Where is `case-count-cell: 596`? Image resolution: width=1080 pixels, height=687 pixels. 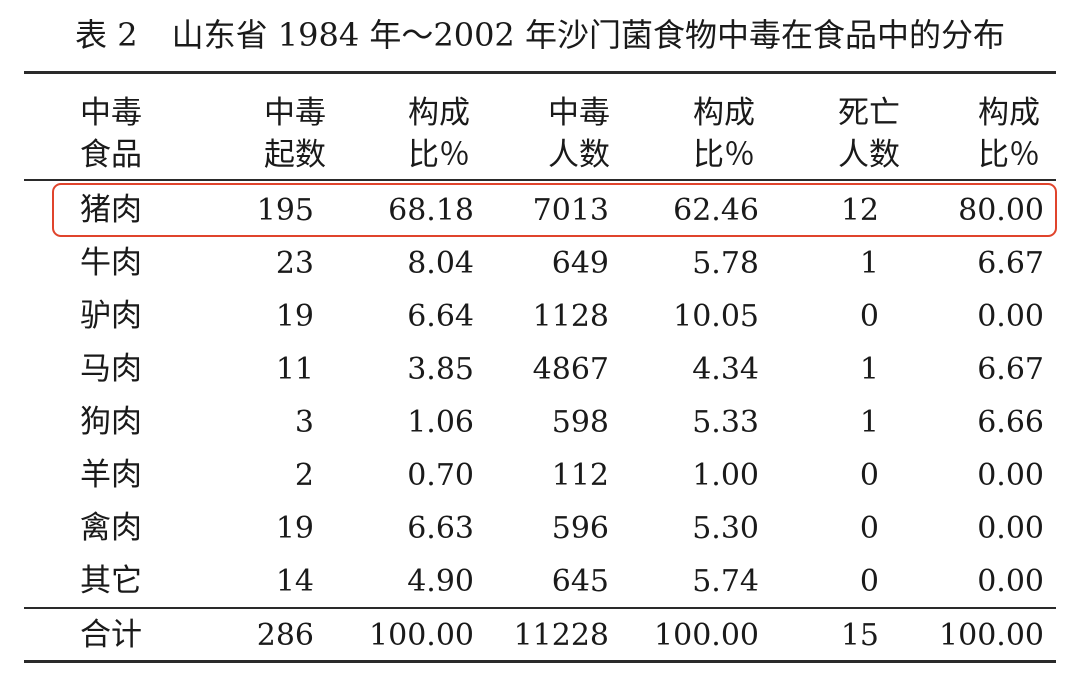
case-count-cell: 596 is located at coordinates (580, 528).